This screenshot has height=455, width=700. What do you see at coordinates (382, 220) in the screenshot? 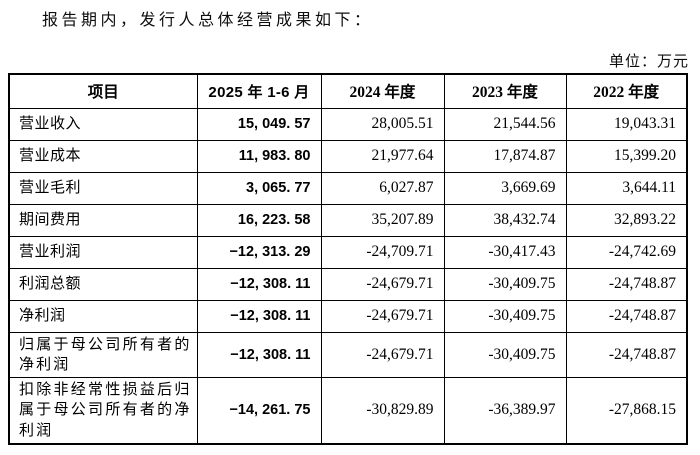
I see `cell-2024: 35,207.89` at bounding box center [382, 220].